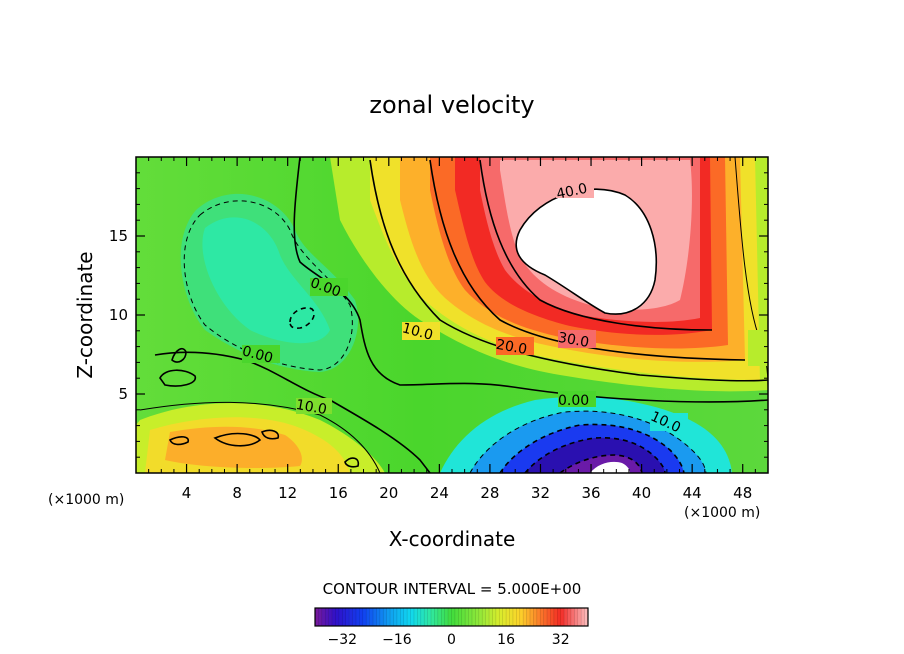 Image resolution: width=904 pixels, height=654 pixels. I want to click on colorbar-tick-label: −32, so click(343, 640).